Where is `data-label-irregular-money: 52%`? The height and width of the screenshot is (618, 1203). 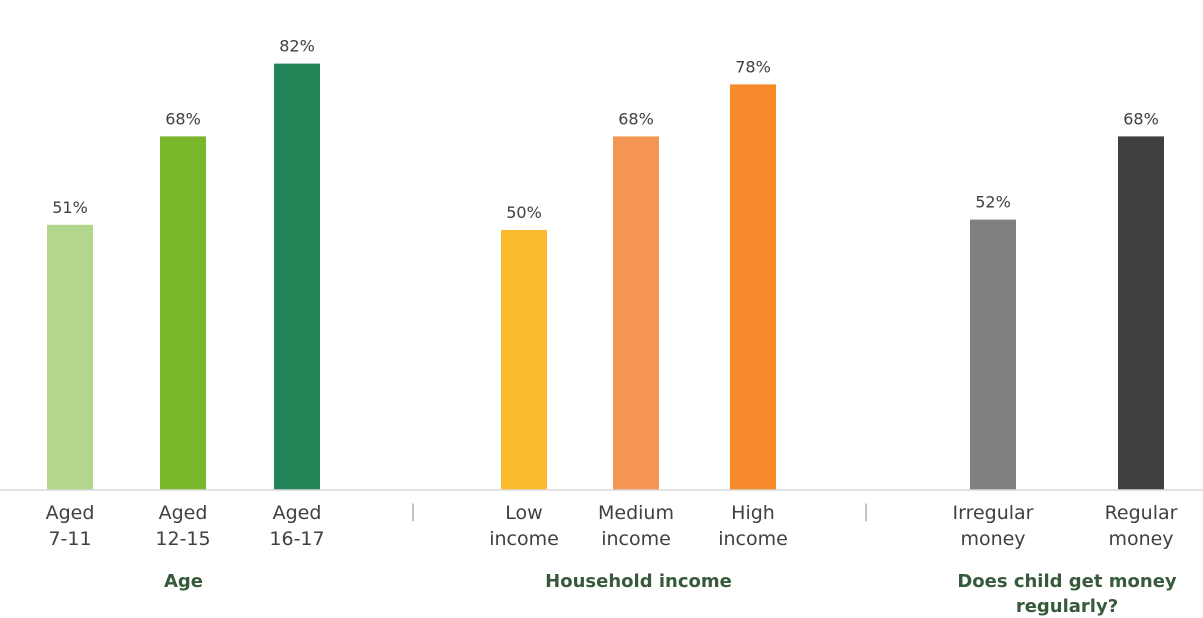
data-label-irregular-money: 52% is located at coordinates (993, 202).